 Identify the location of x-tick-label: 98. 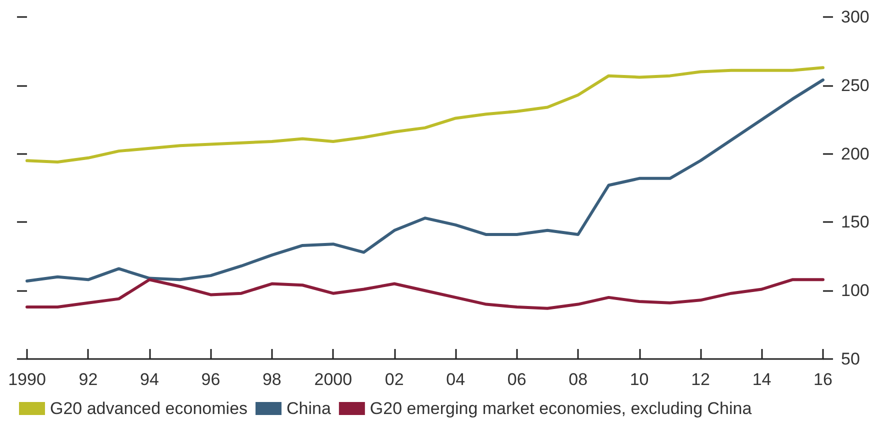
(272, 379).